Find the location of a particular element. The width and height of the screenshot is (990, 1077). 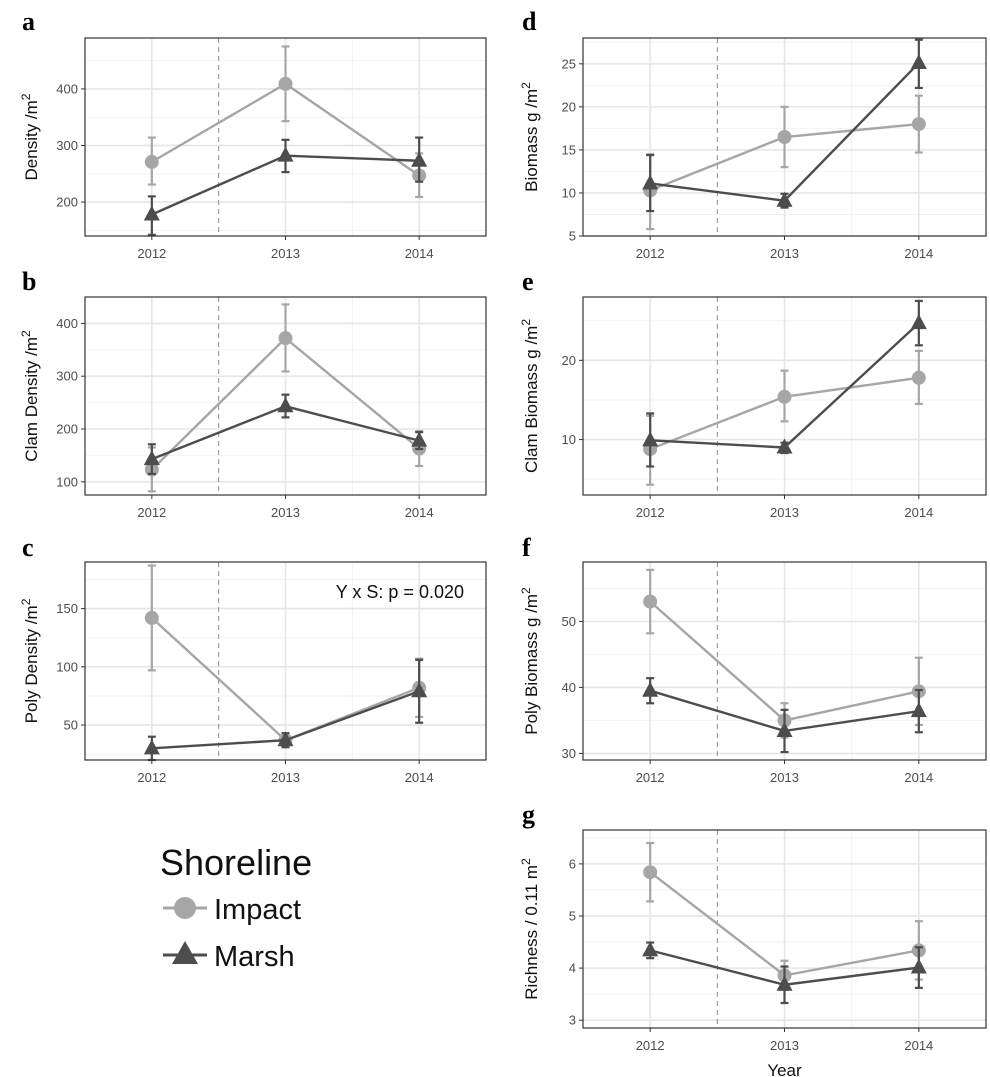

y-axis-title: Poly Density /m2 is located at coordinates (30, 660).